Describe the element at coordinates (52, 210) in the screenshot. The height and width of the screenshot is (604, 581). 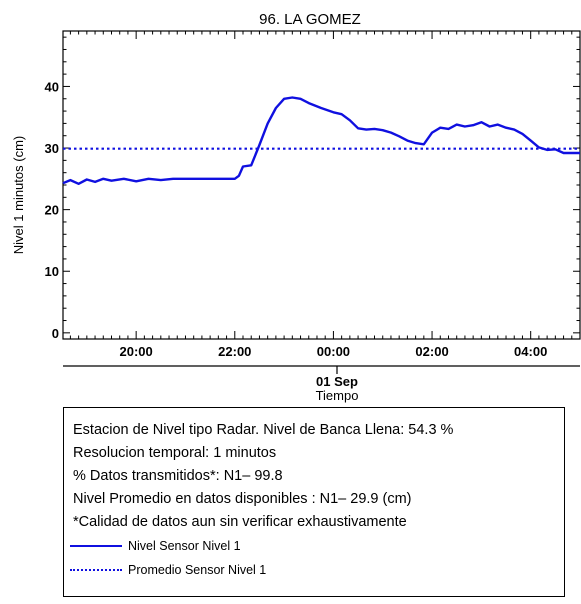
I see `y-tick-label: 20` at that location.